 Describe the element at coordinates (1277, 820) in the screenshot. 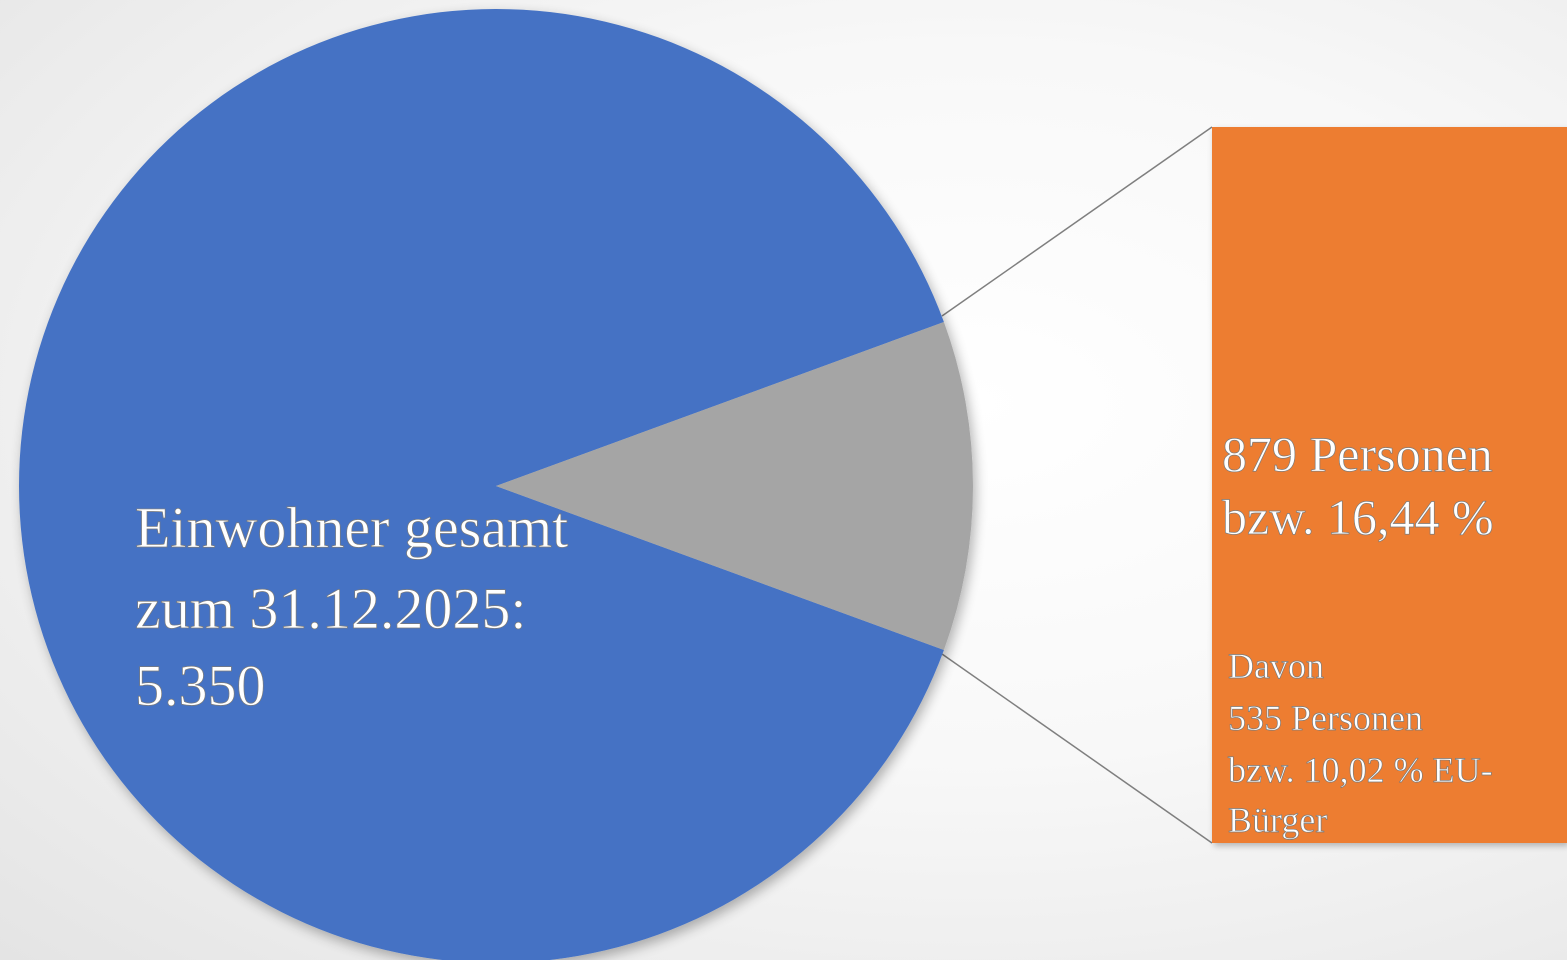

I see `detail-subtext-line-4: Bürger` at that location.